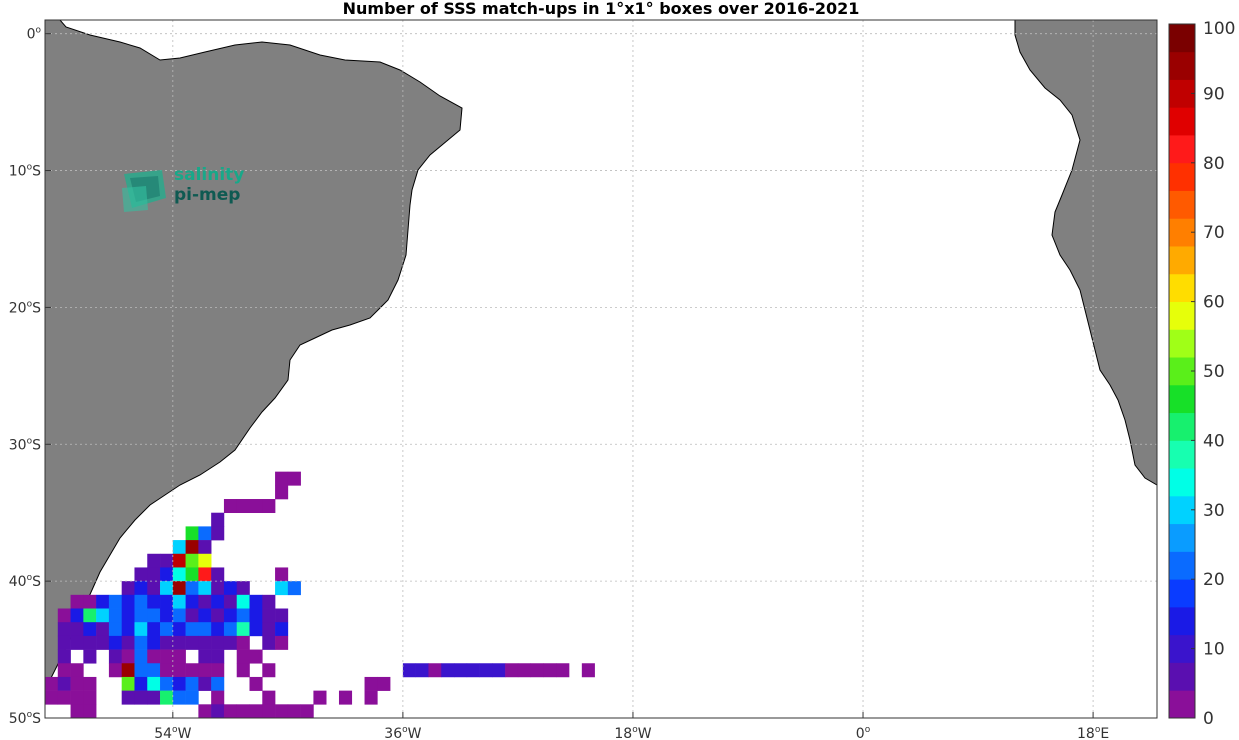  What do you see at coordinates (402, 732) in the screenshot?
I see `x-tick-label: 36oW` at bounding box center [402, 732].